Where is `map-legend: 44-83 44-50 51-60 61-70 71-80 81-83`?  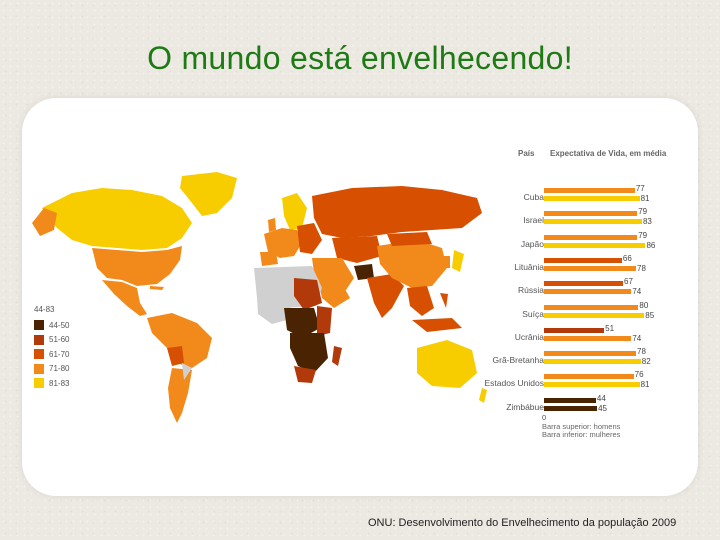 map-legend: 44-83 44-50 51-60 61-70 71-80 81-83 is located at coordinates (51, 348).